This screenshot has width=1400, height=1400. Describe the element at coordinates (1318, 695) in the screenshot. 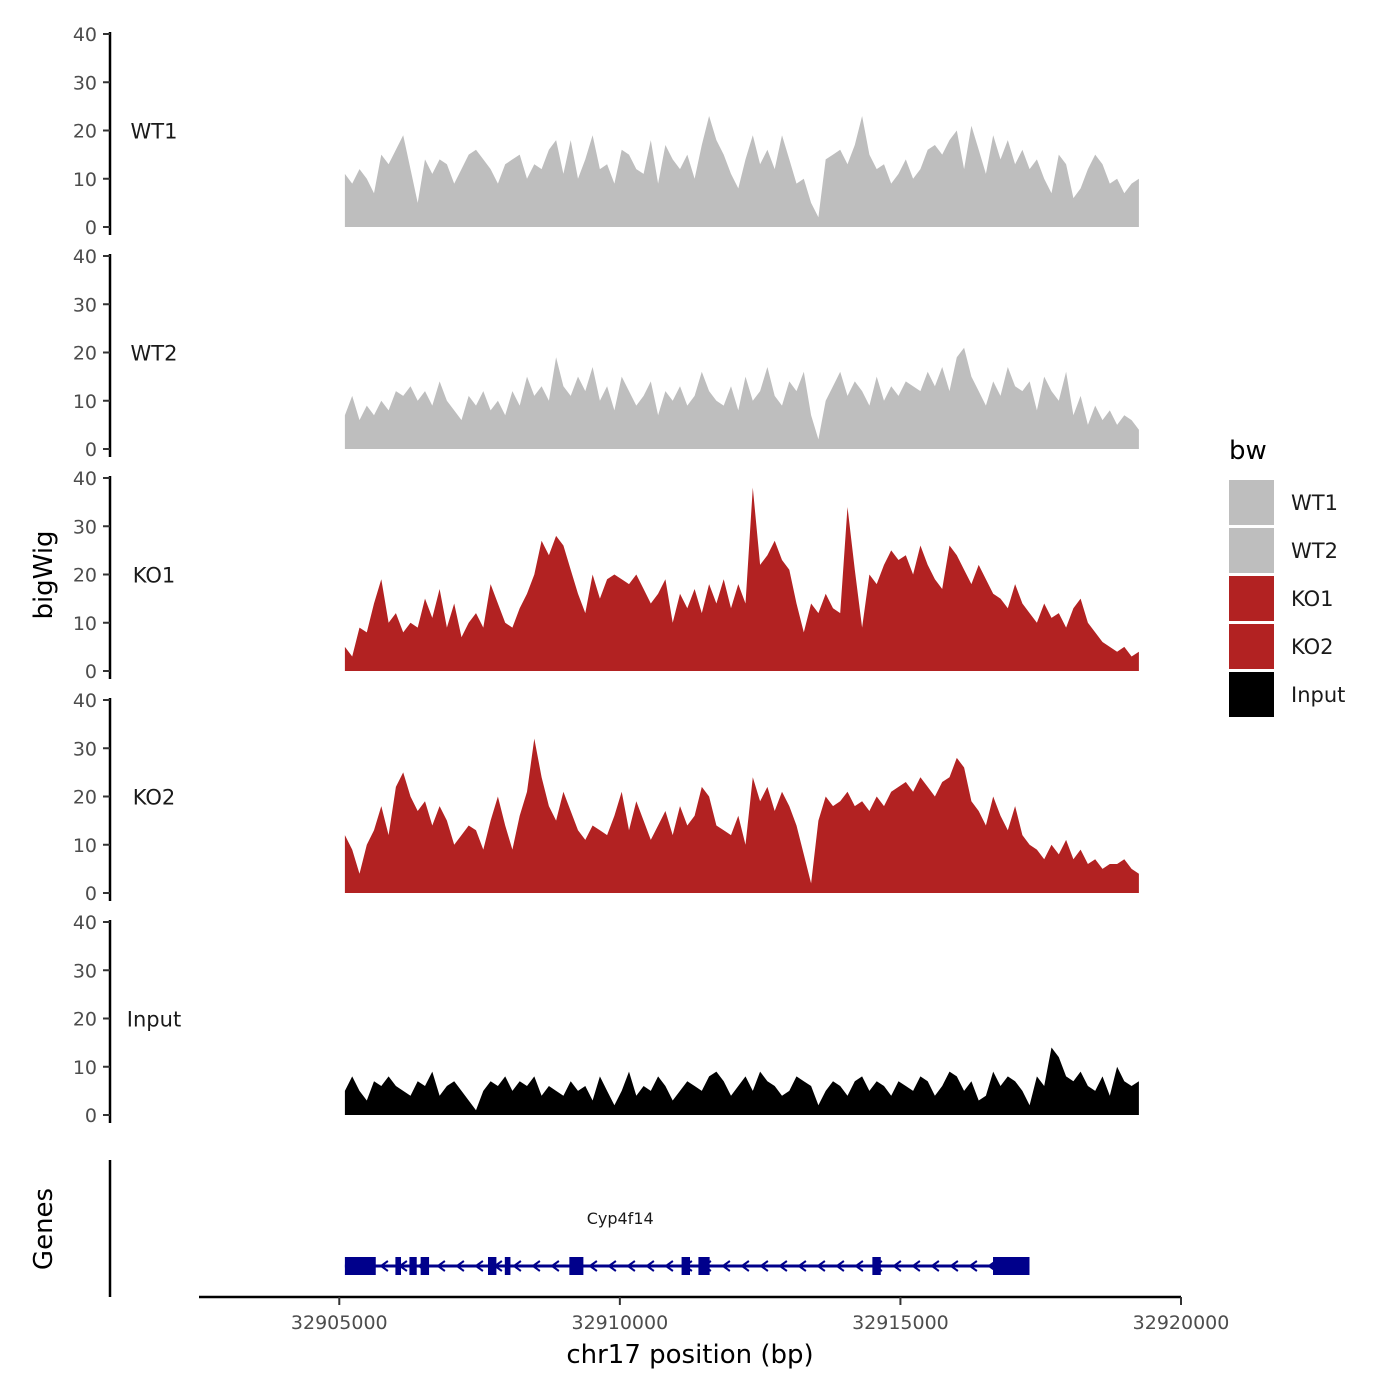

I see `legend-label-input: Input` at that location.